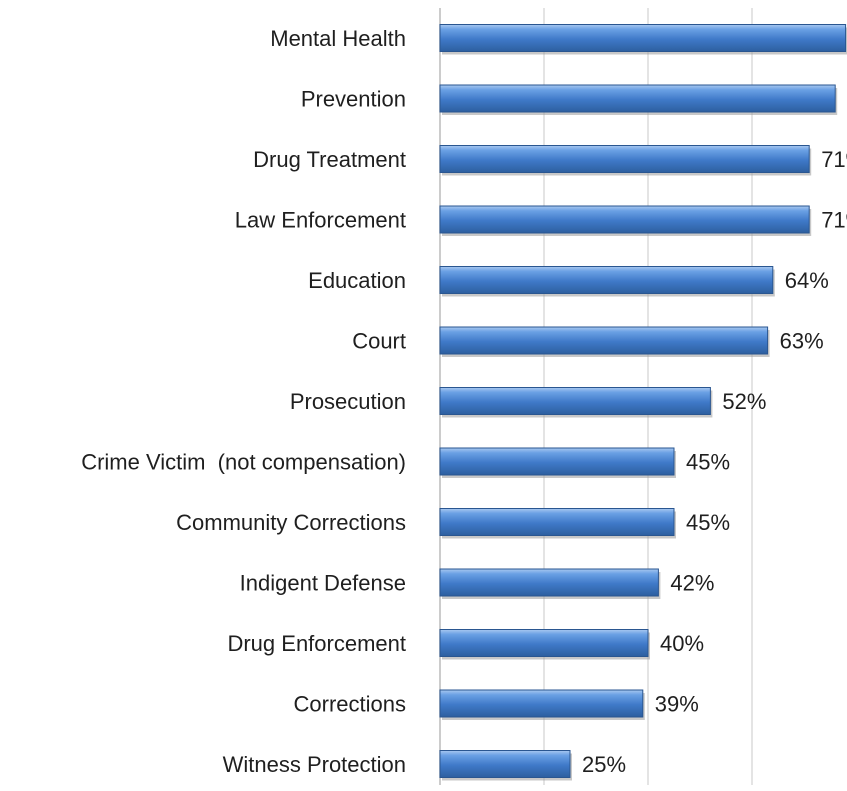 This screenshot has width=847, height=791. Describe the element at coordinates (323, 583) in the screenshot. I see `category-label: Indigent Defense` at that location.